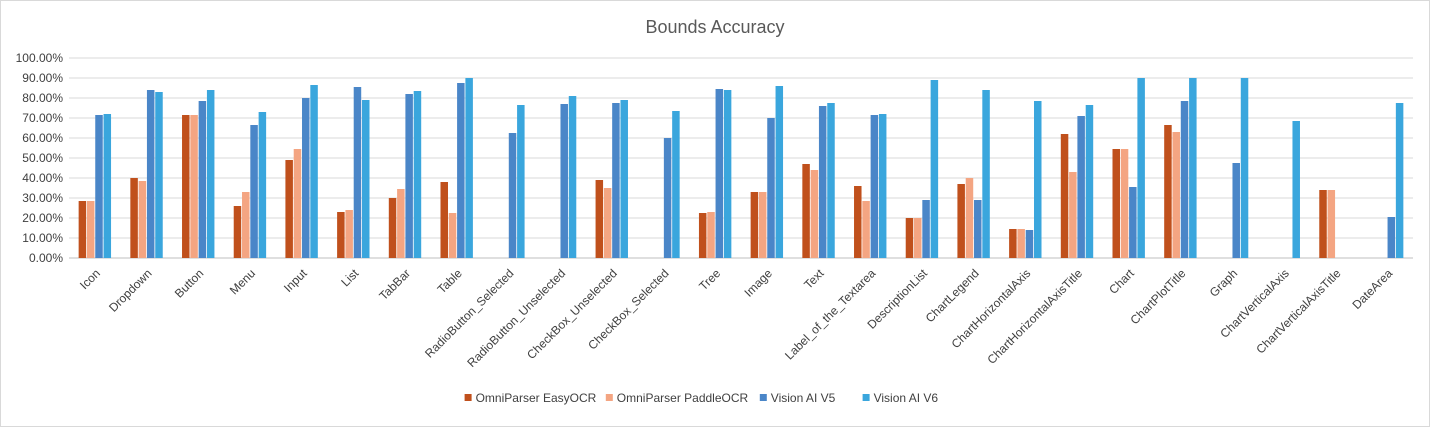  Describe the element at coordinates (683, 398) in the screenshot. I see `legend-label: OmniParser PaddleOCR` at that location.